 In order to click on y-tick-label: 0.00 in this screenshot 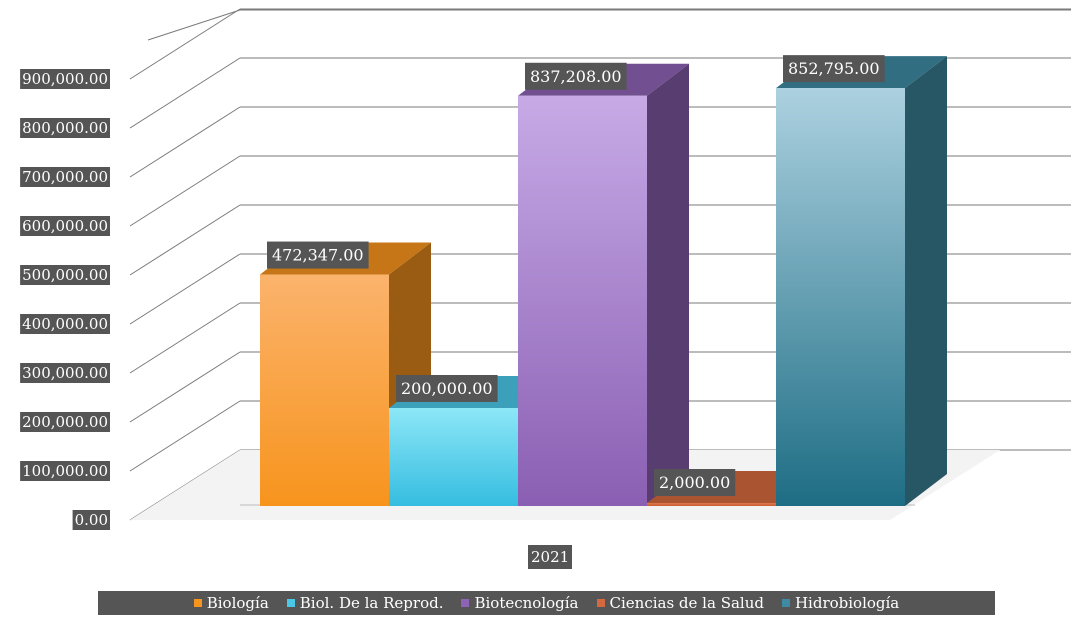, I will do `click(91, 520)`.